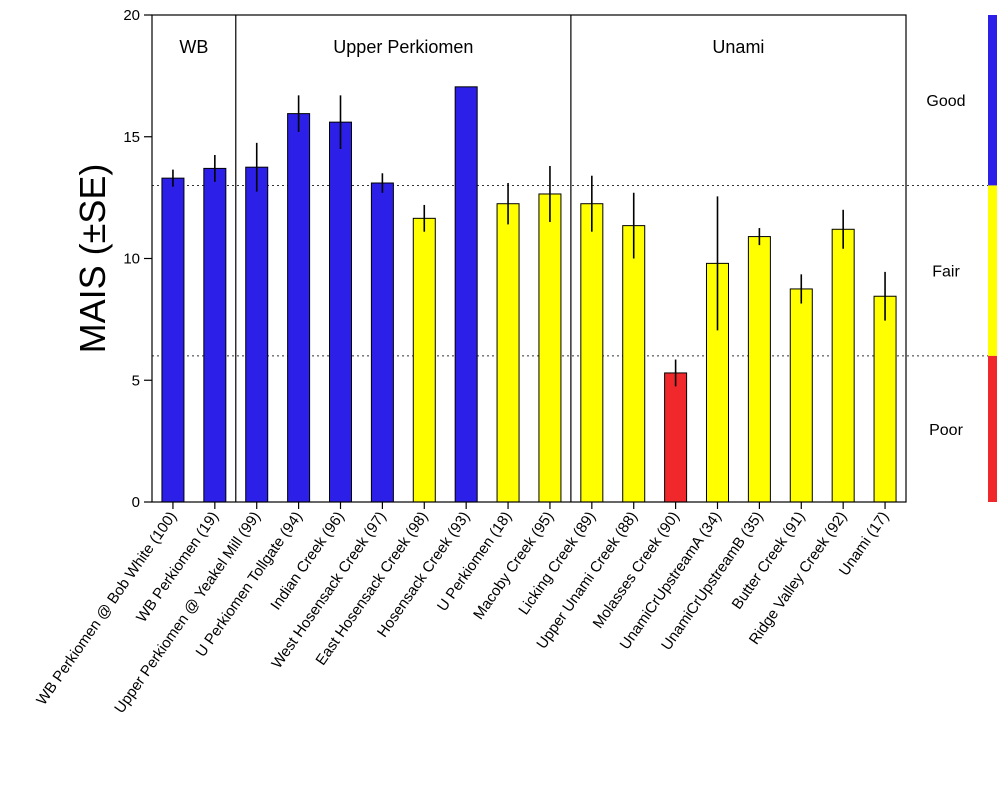 The height and width of the screenshot is (798, 997). I want to click on group-labels: WB Upper Perkiomen Unami, so click(471, 47).